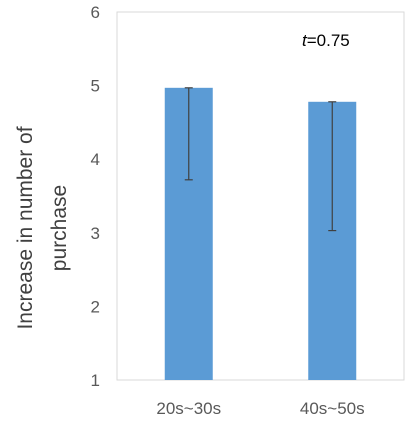 This screenshot has height=421, width=420. I want to click on y-axis-label-line-2: purchase, so click(59, 228).